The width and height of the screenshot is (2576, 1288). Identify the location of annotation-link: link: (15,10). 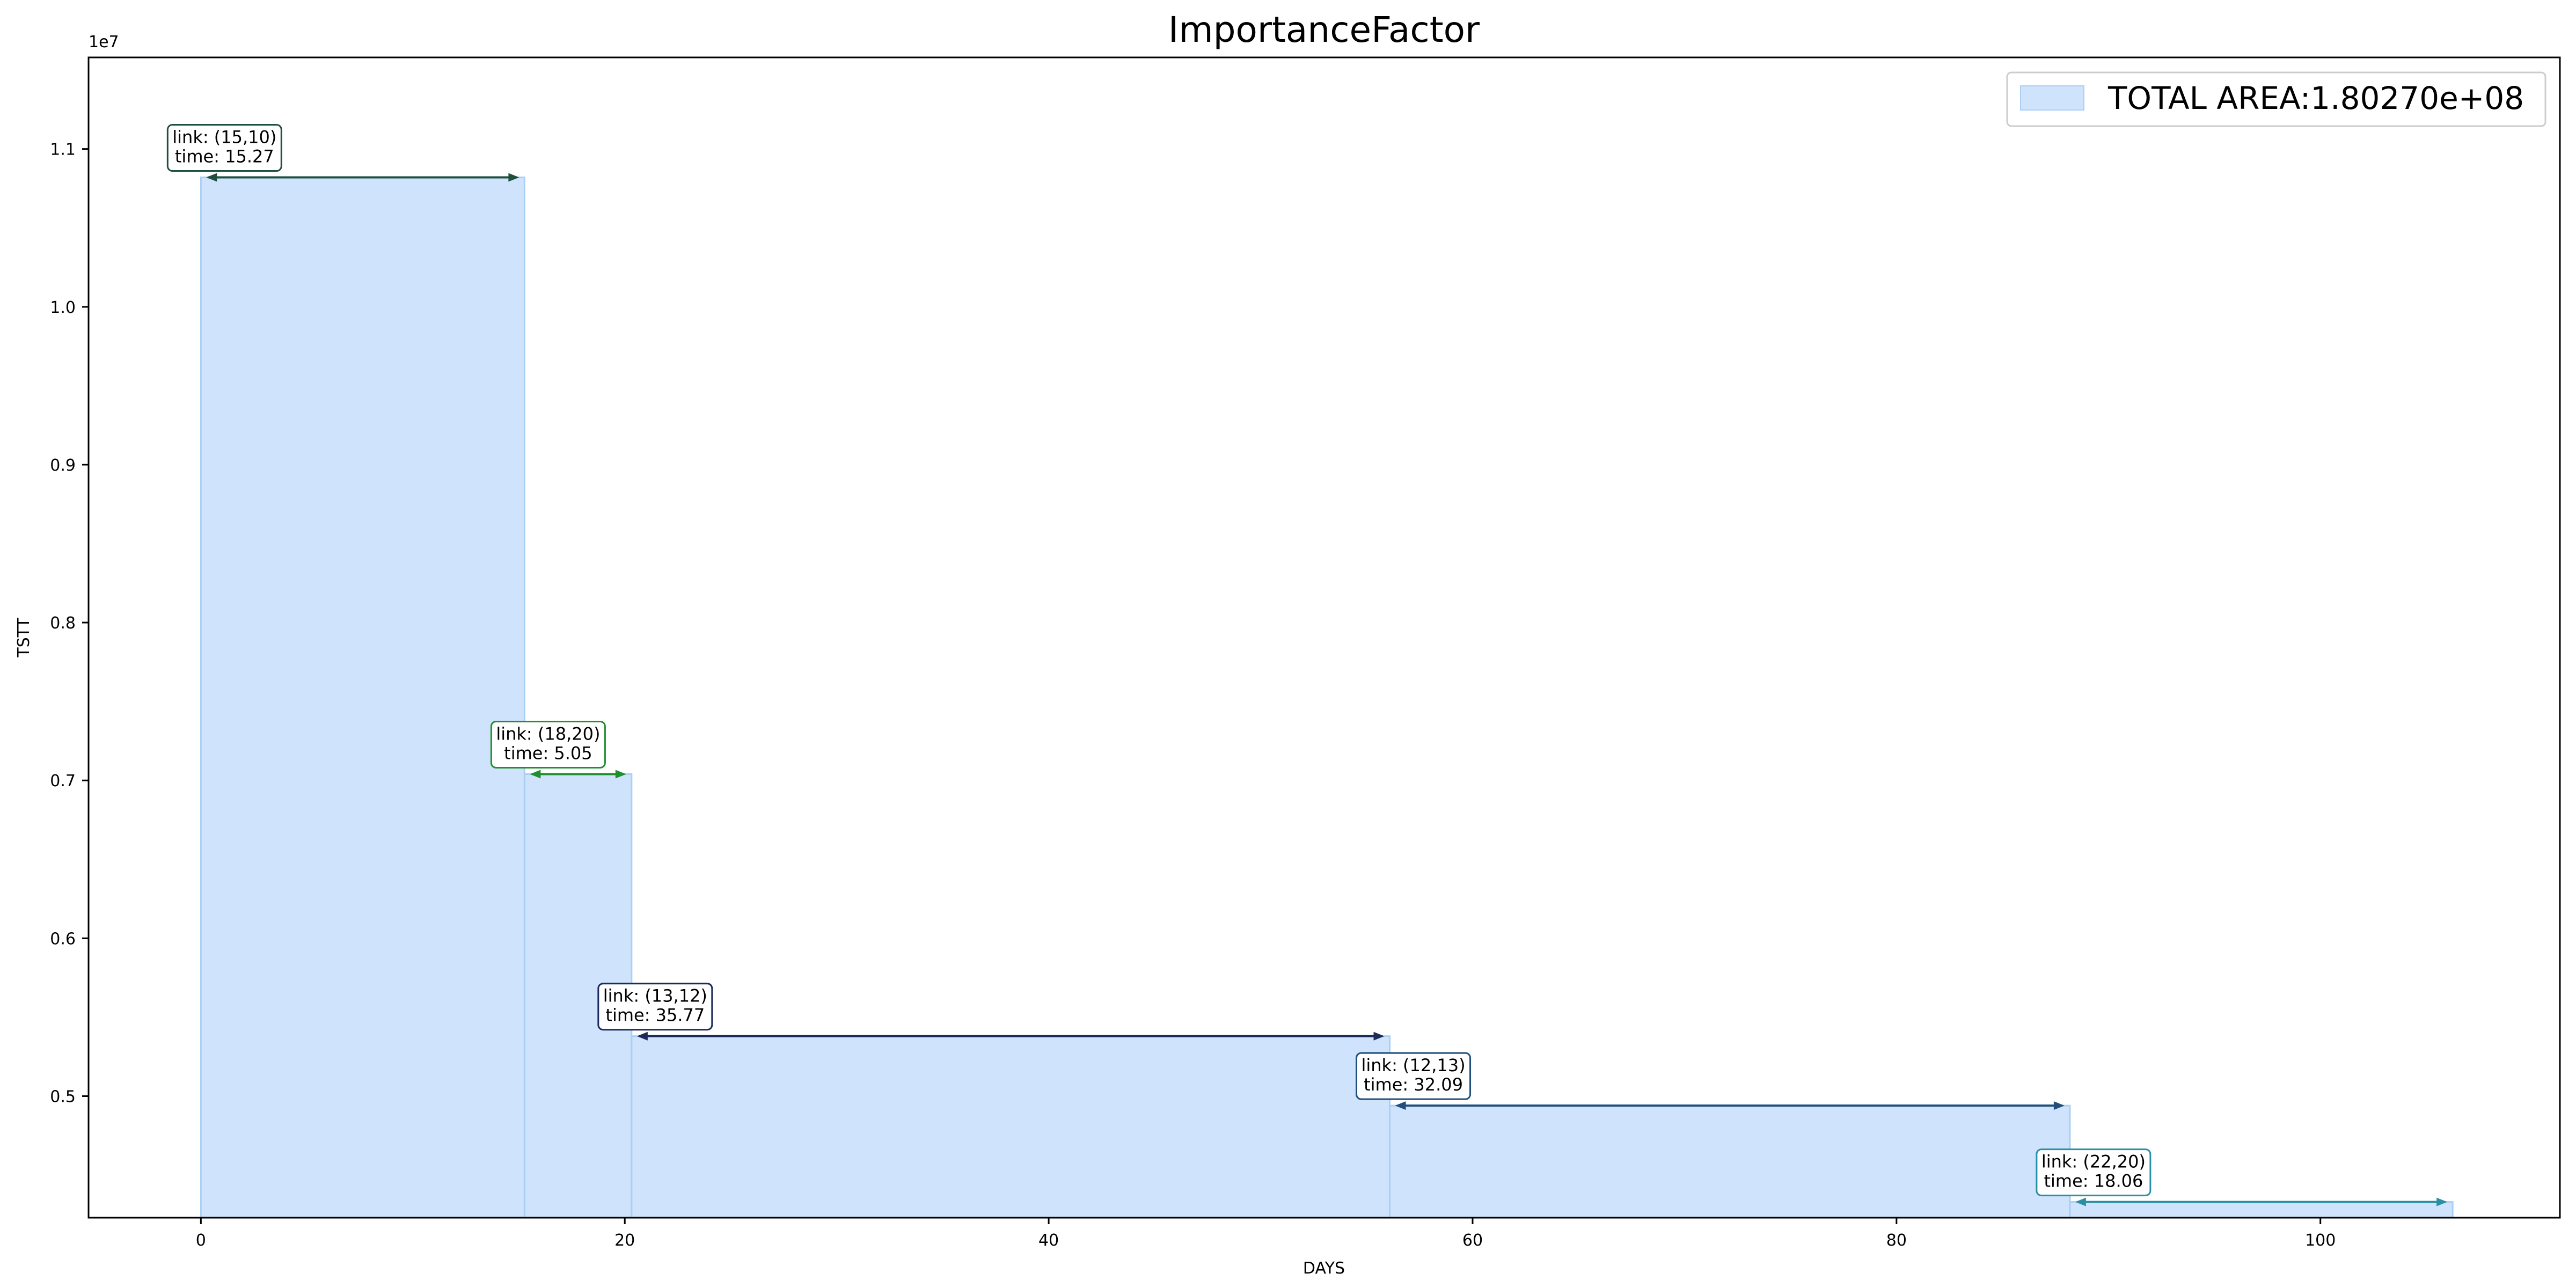
(224, 137).